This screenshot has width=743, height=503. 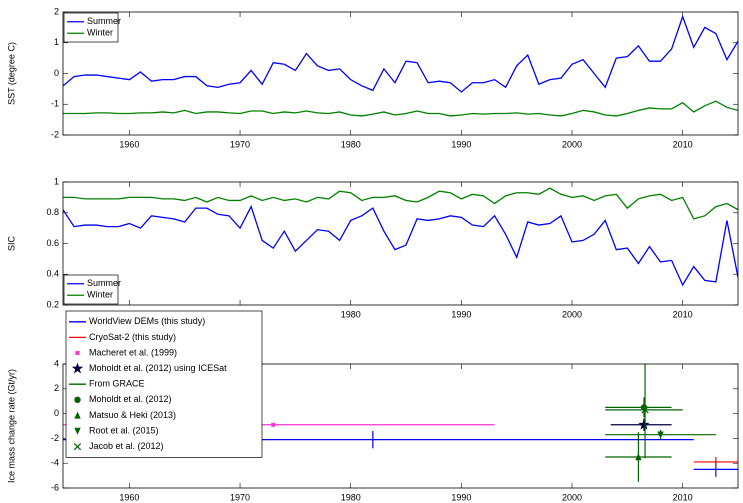 I want to click on y-tick-label: -1, so click(x=55, y=104).